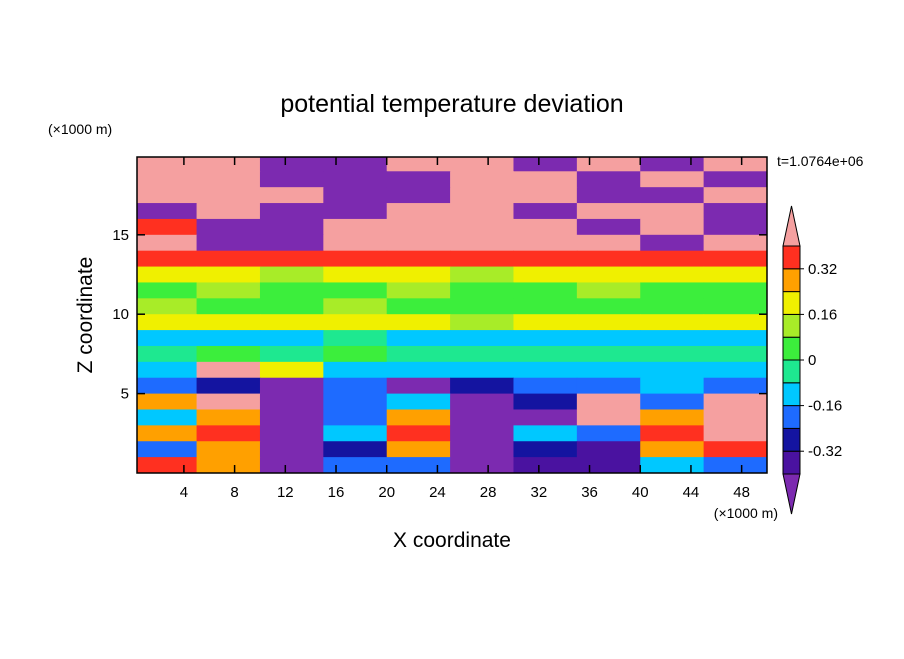 The width and height of the screenshot is (904, 659). I want to click on time-annotation: t=1.0764e+06, so click(820, 161).